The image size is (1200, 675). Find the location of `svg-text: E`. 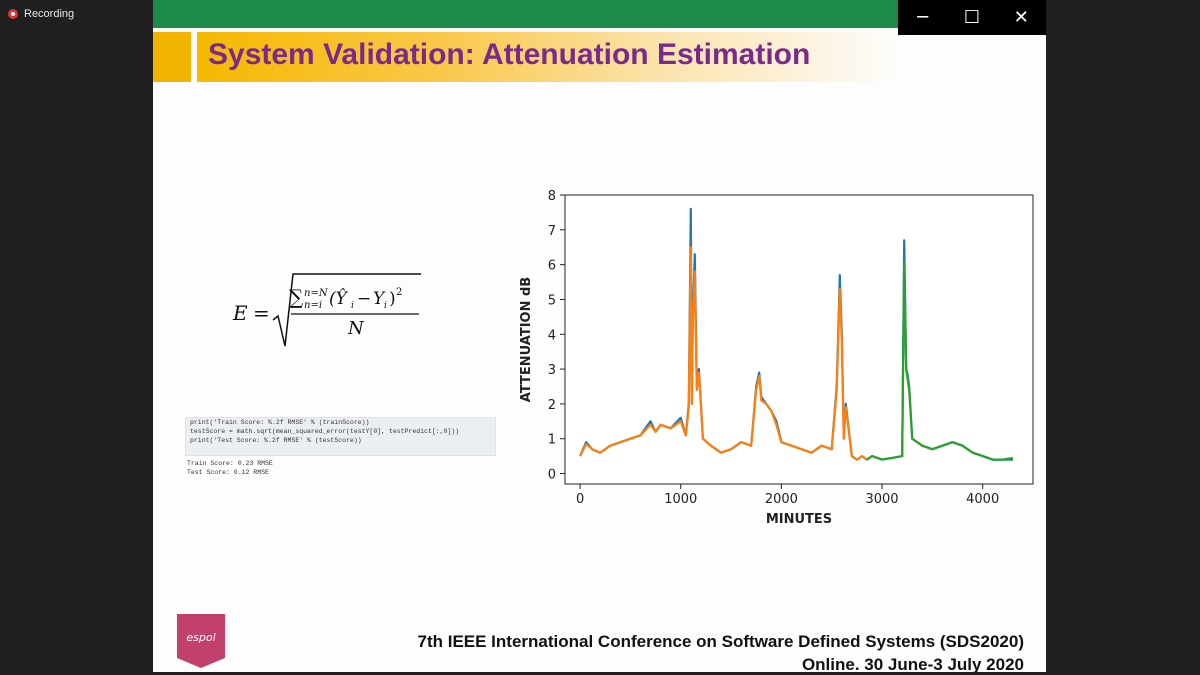

svg-text: E is located at coordinates (240, 313).